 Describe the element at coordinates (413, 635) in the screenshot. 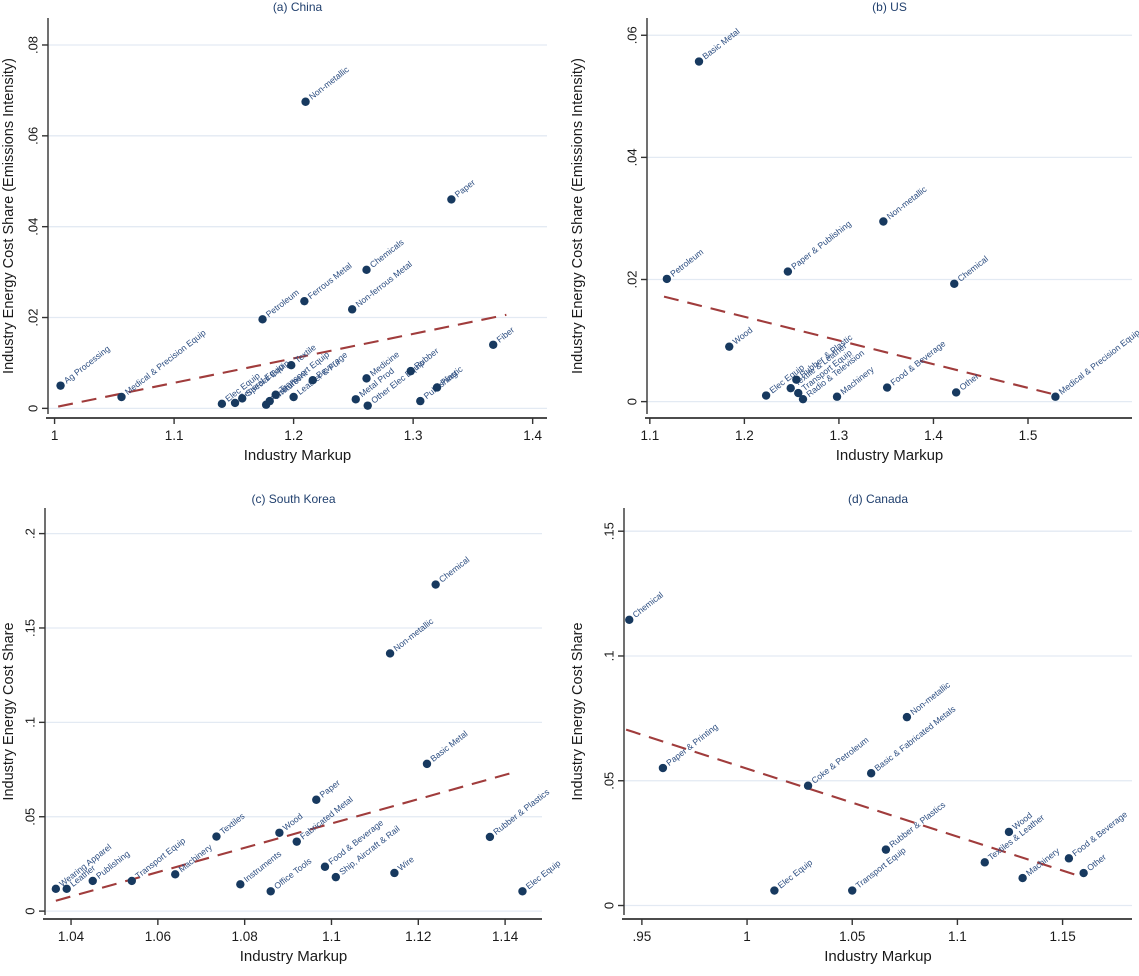

I see `point-label: Non-metallic` at that location.